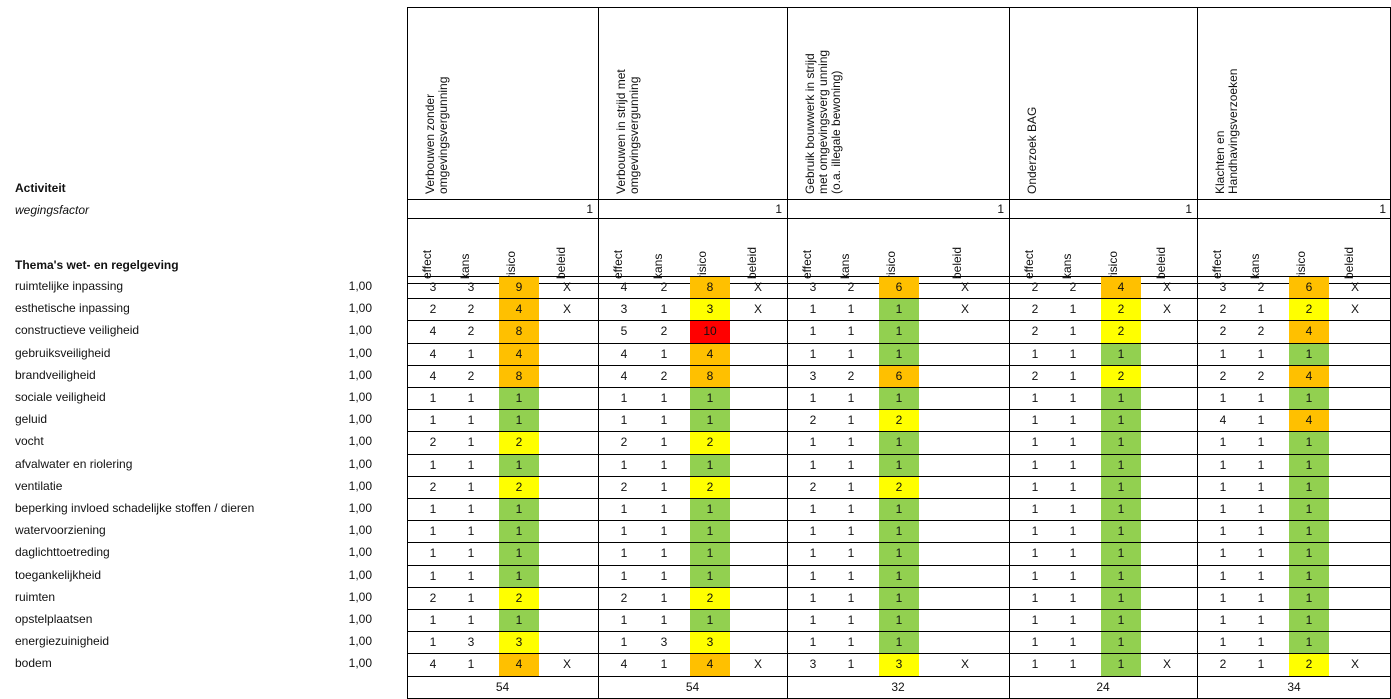  Describe the element at coordinates (1217, 264) in the screenshot. I see `sub-label-effect: effect` at that location.